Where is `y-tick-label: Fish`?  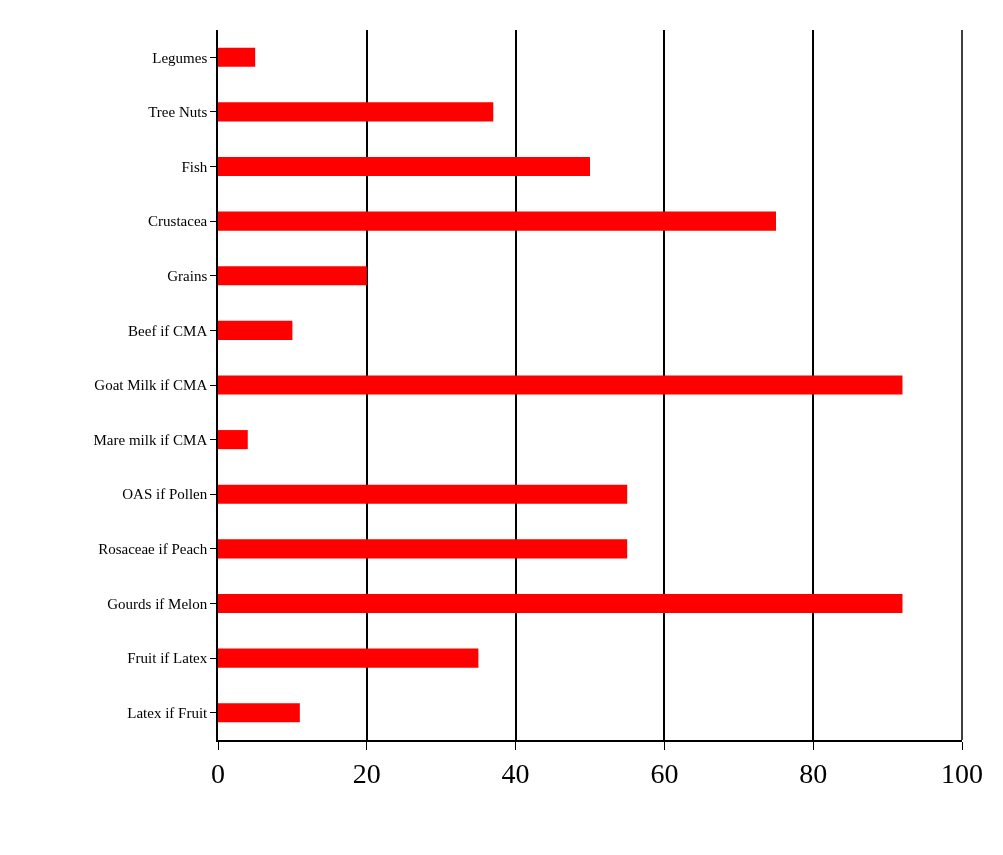
y-tick-label: Fish is located at coordinates (194, 166).